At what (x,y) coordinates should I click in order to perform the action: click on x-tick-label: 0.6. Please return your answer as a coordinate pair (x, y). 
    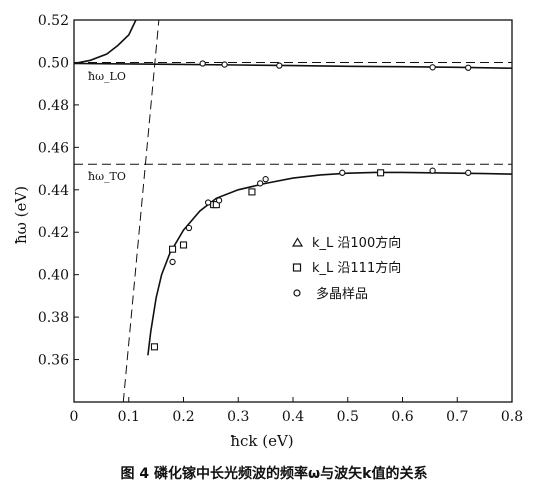
    Looking at the image, I should click on (402, 417).